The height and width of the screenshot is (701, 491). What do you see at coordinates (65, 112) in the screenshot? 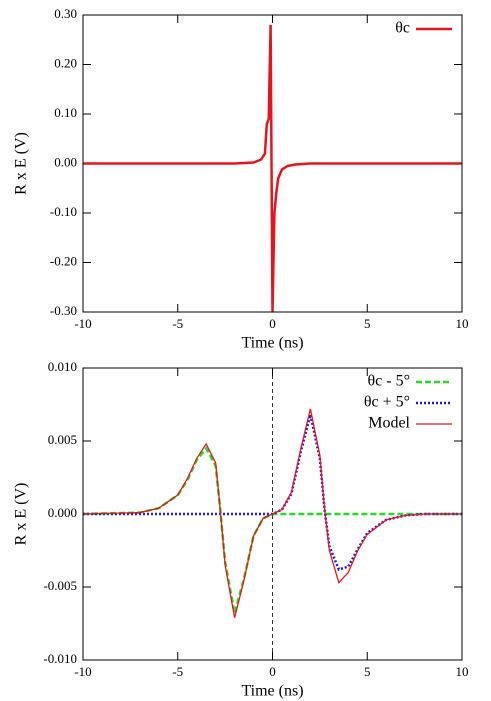
I see `y-tick-label: 0.10` at bounding box center [65, 112].